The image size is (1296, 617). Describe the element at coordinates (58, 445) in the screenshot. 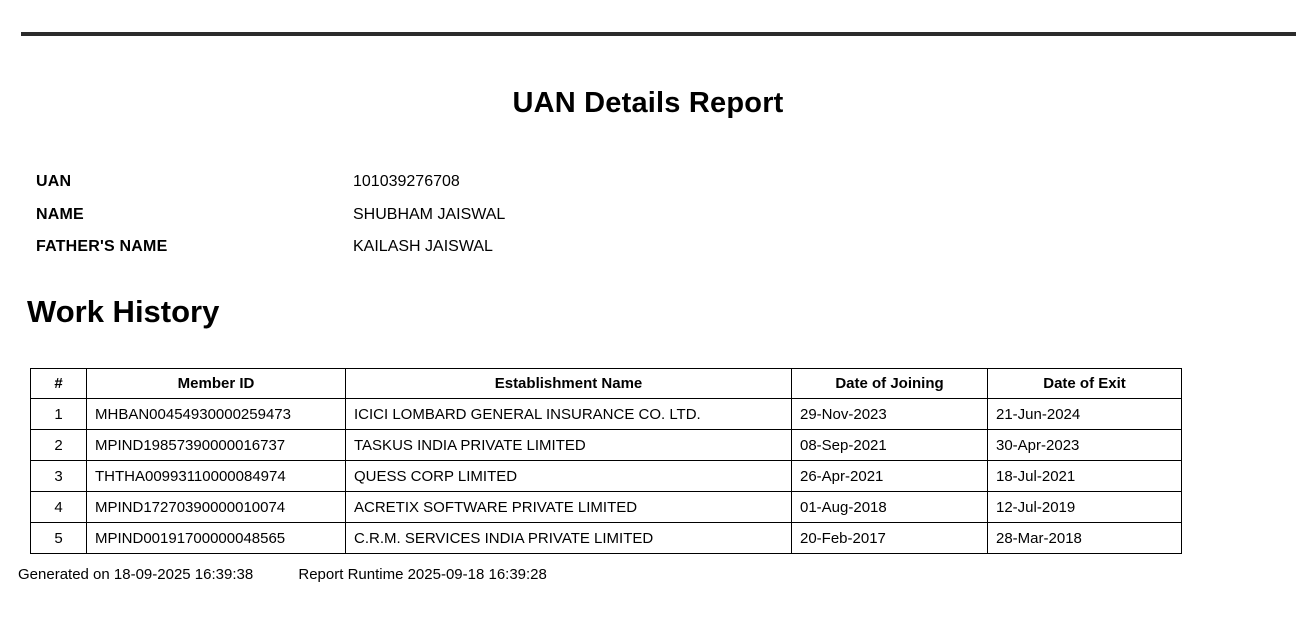

I see `cell-serial: 2` at that location.